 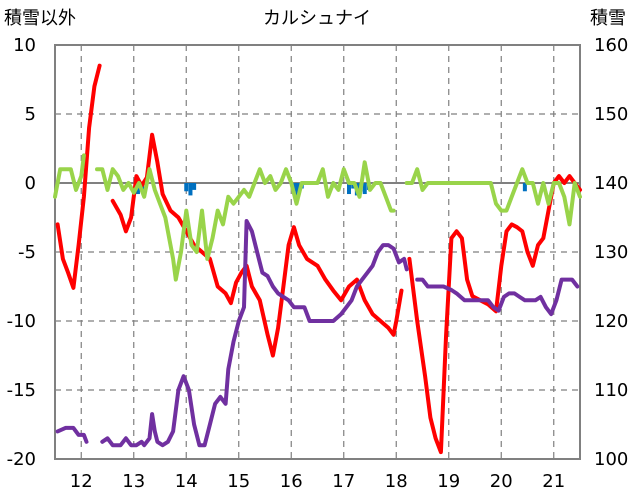 I want to click on x-tick-label: 18, so click(x=396, y=481).